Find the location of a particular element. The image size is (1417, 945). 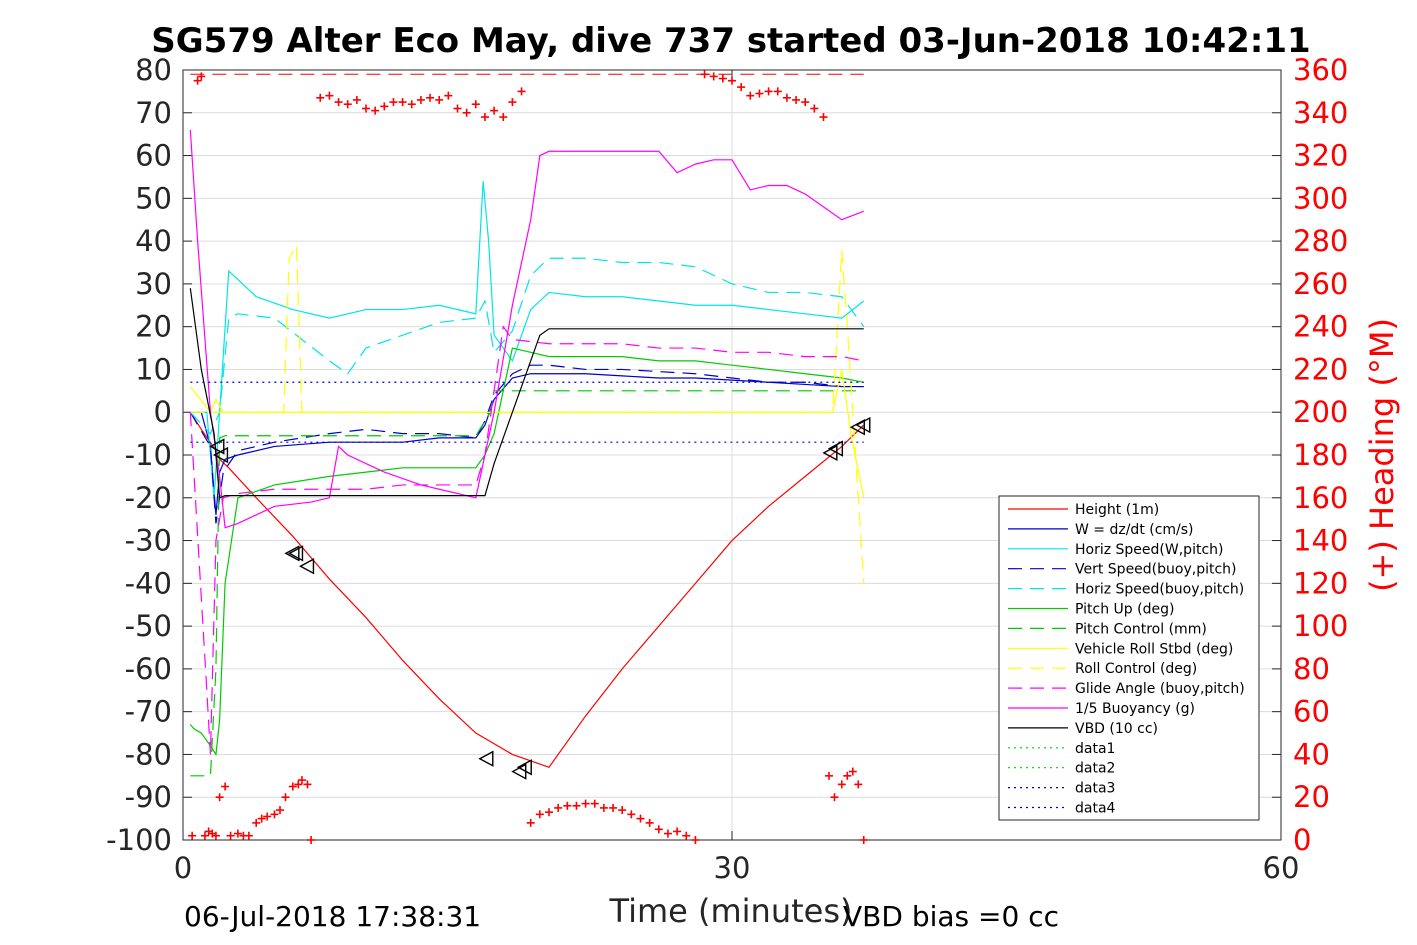

right-tick-label: 180 is located at coordinates (1320, 455).